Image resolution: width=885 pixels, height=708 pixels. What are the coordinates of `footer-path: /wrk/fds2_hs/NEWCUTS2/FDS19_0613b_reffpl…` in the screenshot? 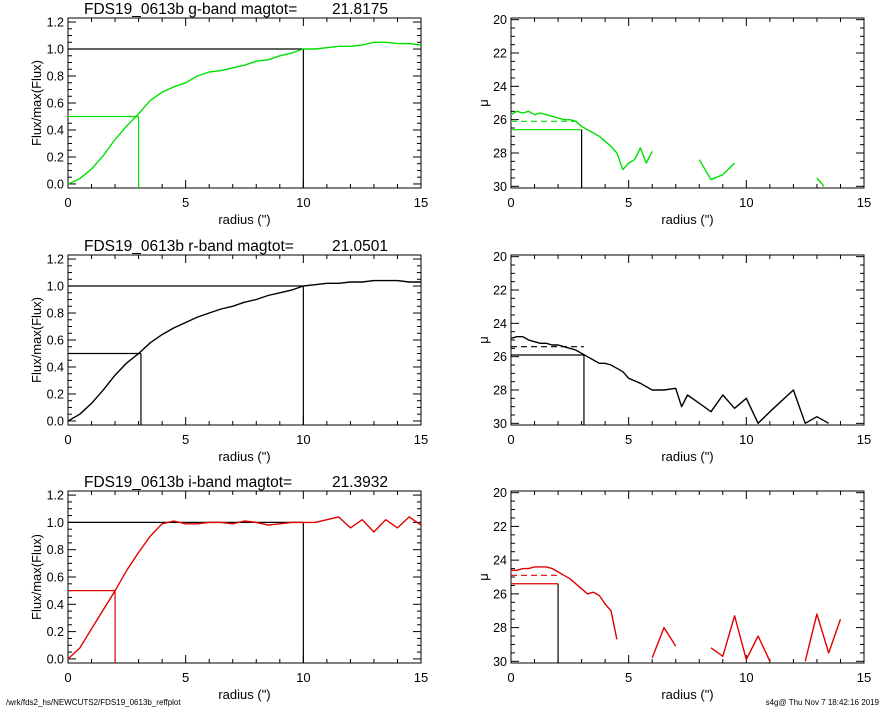 It's located at (93, 702).